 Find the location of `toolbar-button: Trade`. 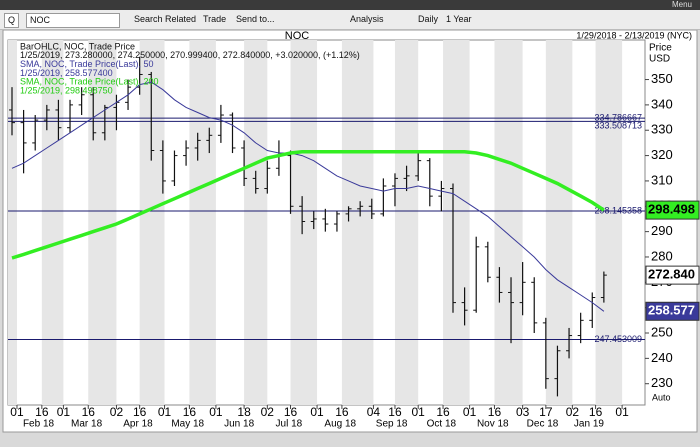

toolbar-button: Trade is located at coordinates (215, 19).